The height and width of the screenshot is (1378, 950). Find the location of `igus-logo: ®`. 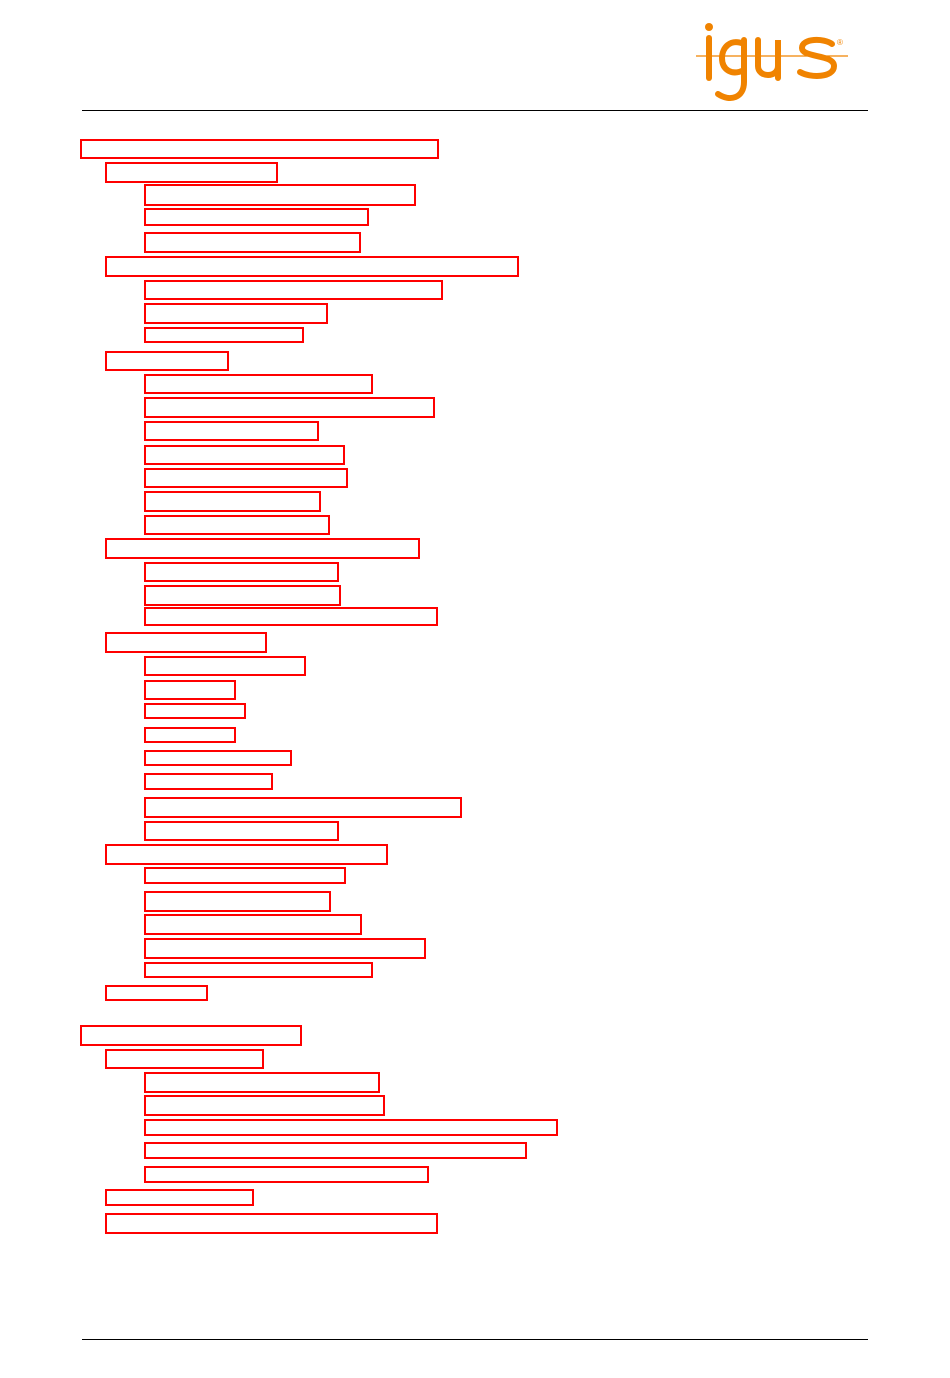

igus-logo: ® is located at coordinates (772, 62).